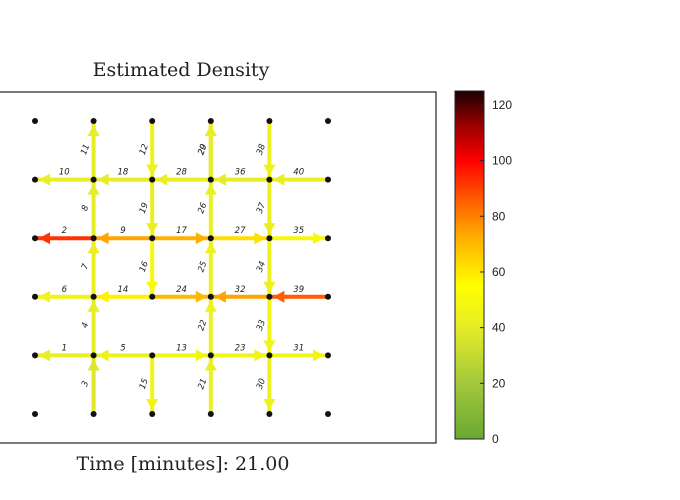 The width and height of the screenshot is (680, 500). I want to click on link-36-arrow, so click(220, 179).